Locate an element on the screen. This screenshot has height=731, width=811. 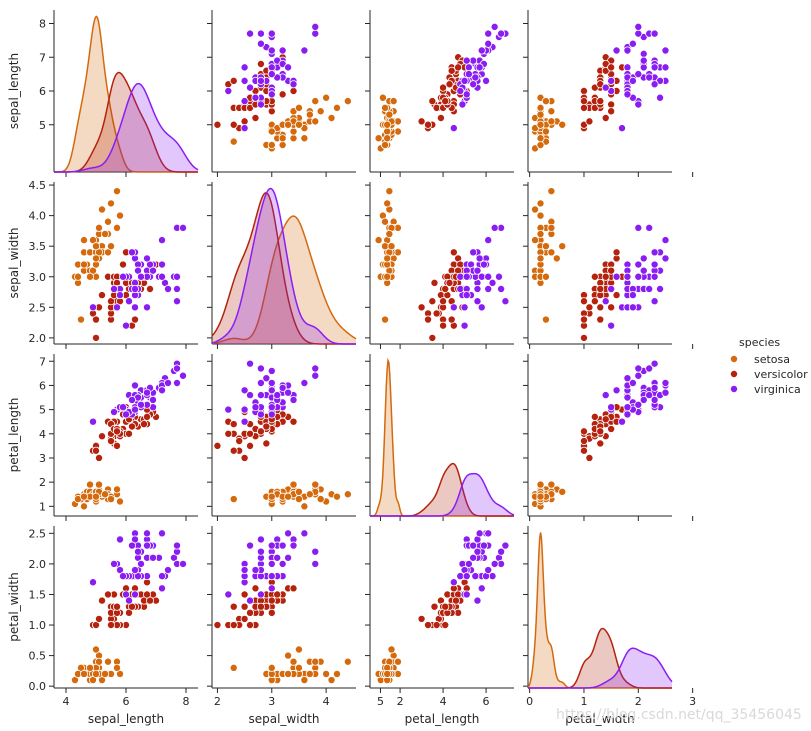
legend-label-virginica: virginica is located at coordinates (777, 389).